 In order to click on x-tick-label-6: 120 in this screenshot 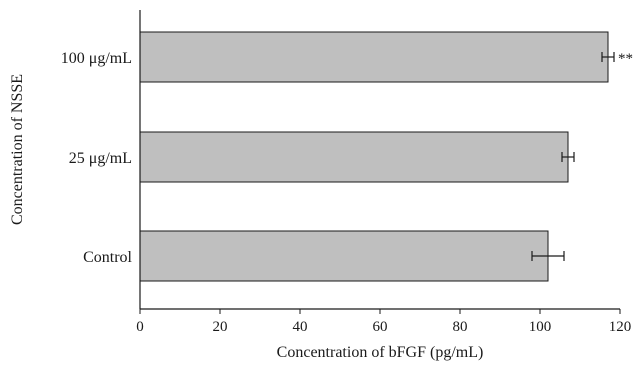, I will do `click(620, 327)`.